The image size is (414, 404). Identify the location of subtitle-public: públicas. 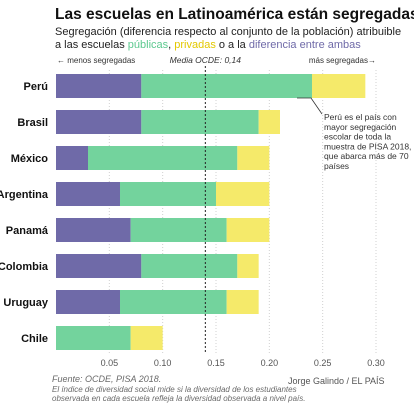
(148, 45).